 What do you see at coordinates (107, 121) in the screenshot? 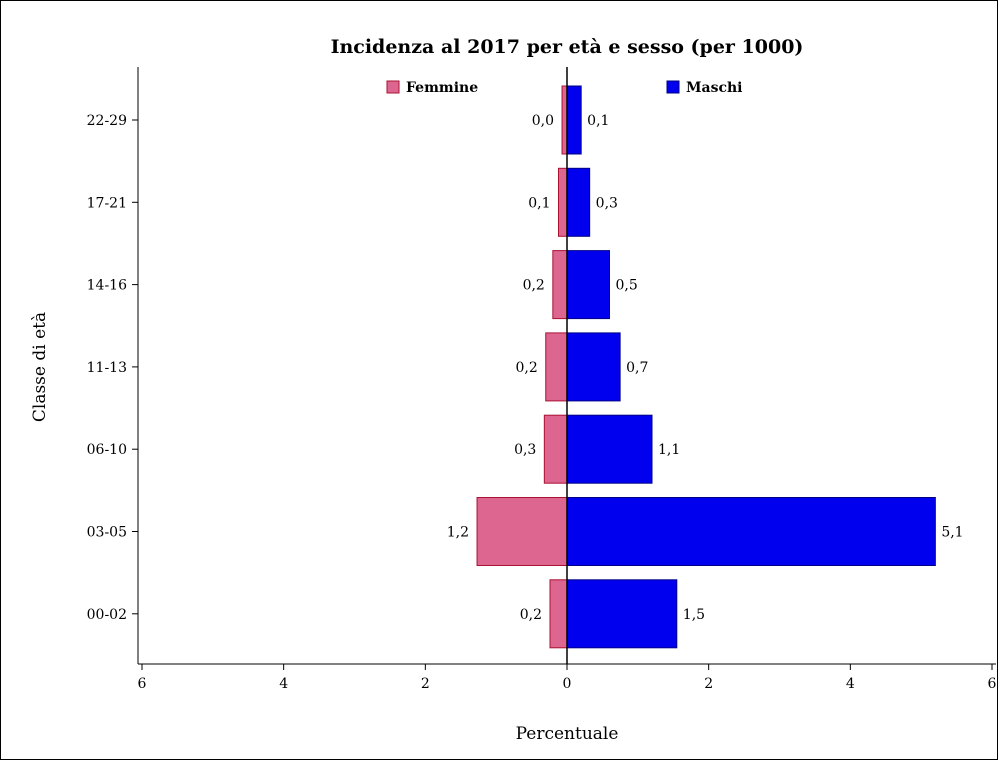
I see `y-tick-label-22-29: 22-29` at bounding box center [107, 121].